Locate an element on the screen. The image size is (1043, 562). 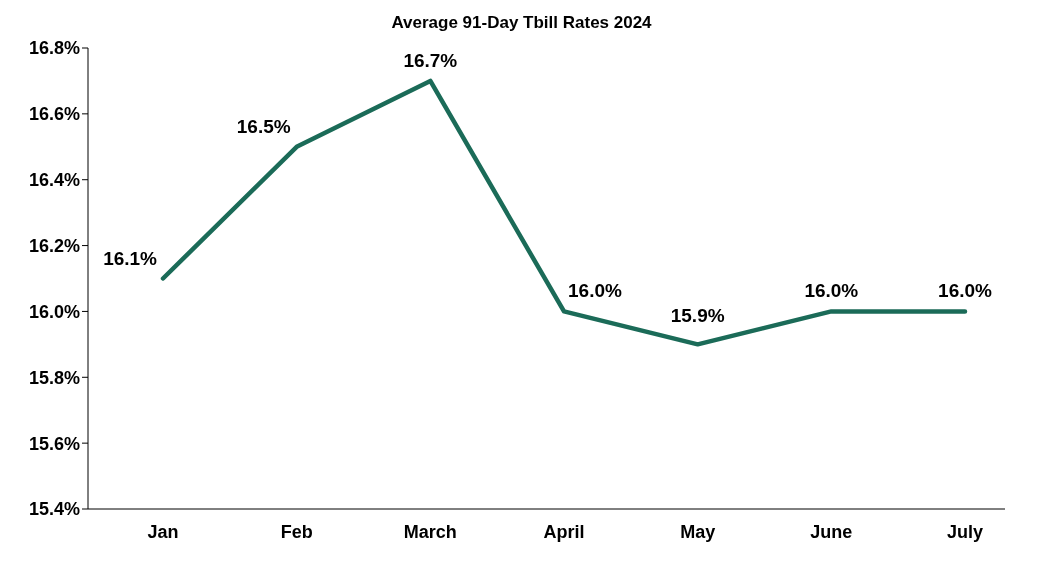
y-tick-label: 16.2% is located at coordinates (54, 245).